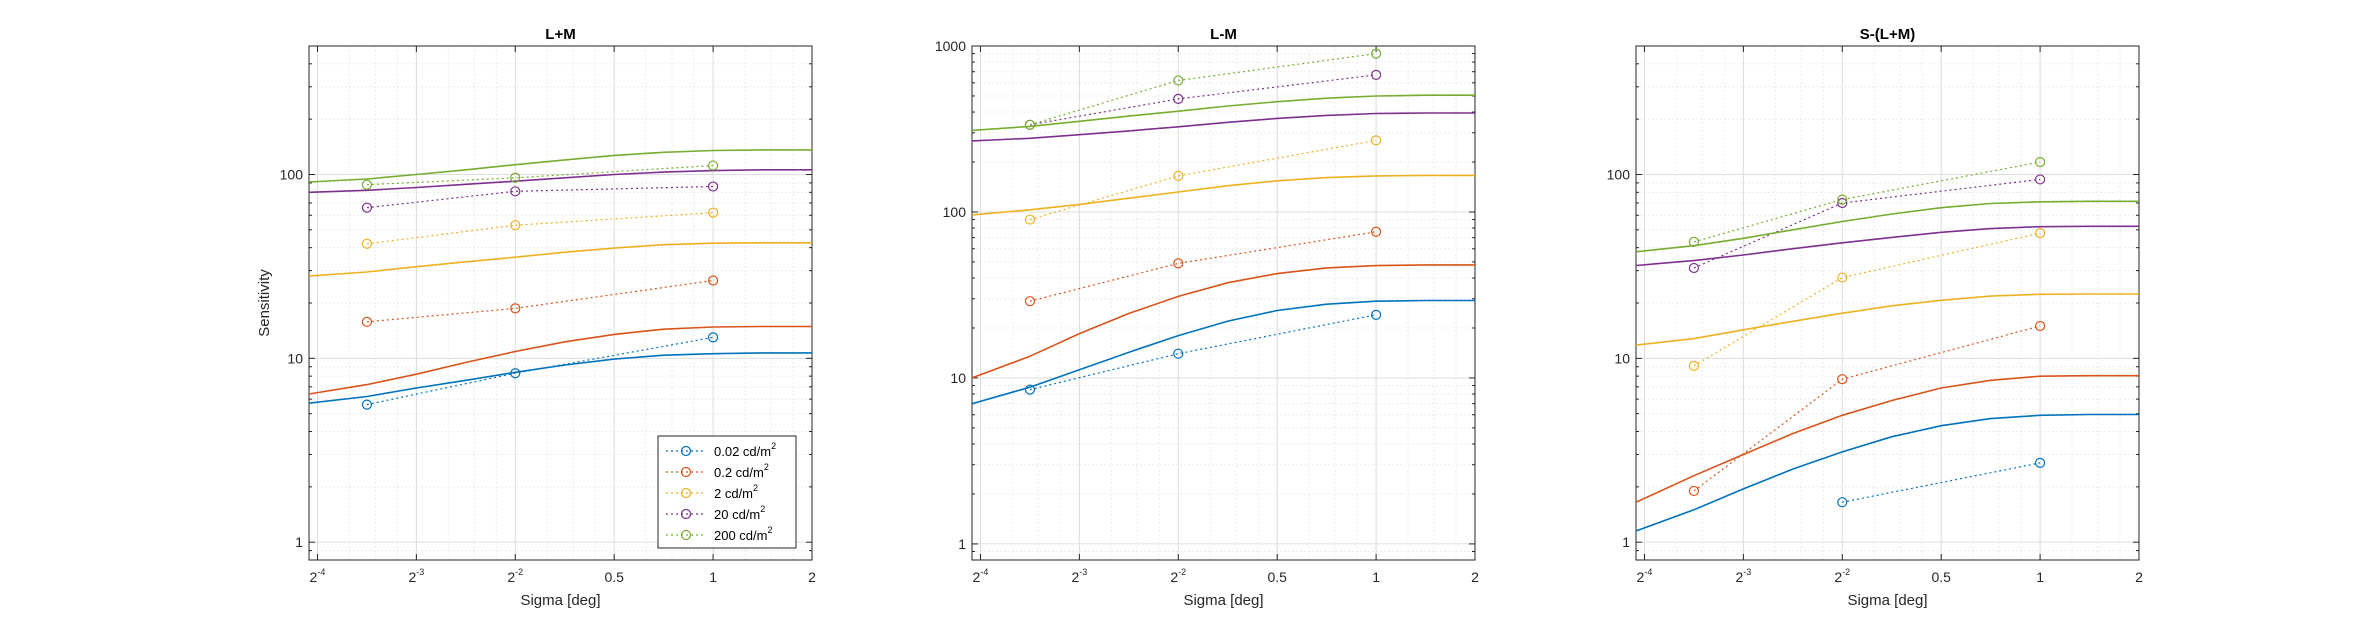 This screenshot has height=630, width=2362. What do you see at coordinates (1887, 34) in the screenshot?
I see `chart-title: S-(L+M)` at bounding box center [1887, 34].